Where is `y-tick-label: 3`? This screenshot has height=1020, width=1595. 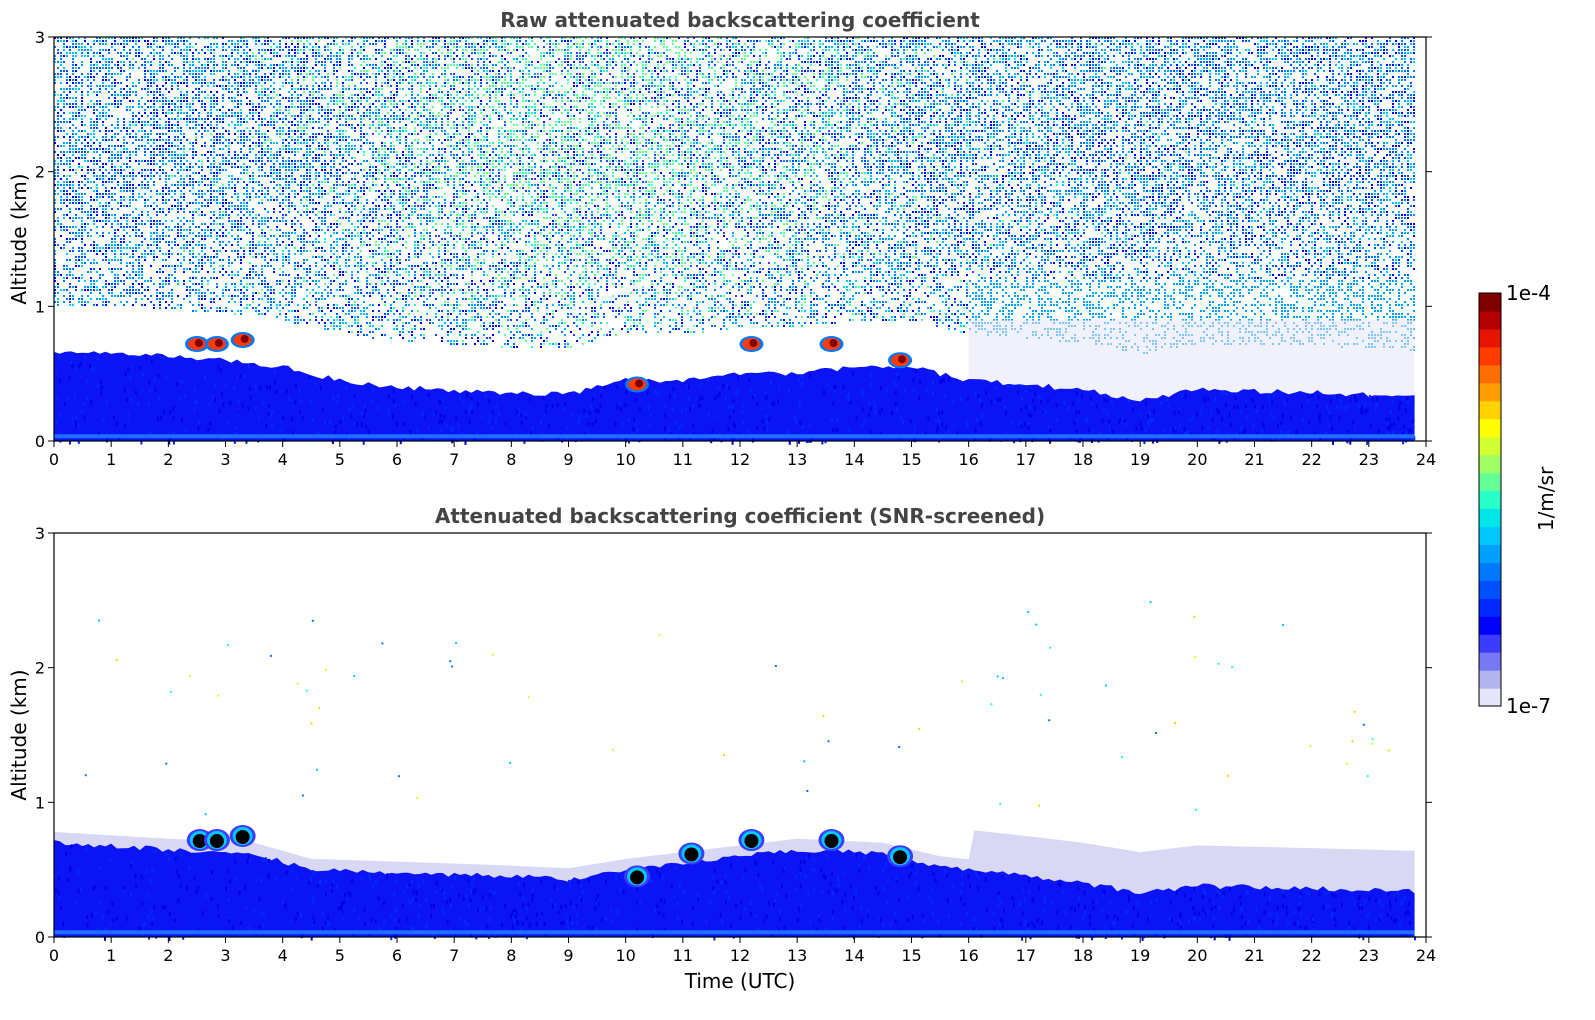
y-tick-label: 3 is located at coordinates (40, 37).